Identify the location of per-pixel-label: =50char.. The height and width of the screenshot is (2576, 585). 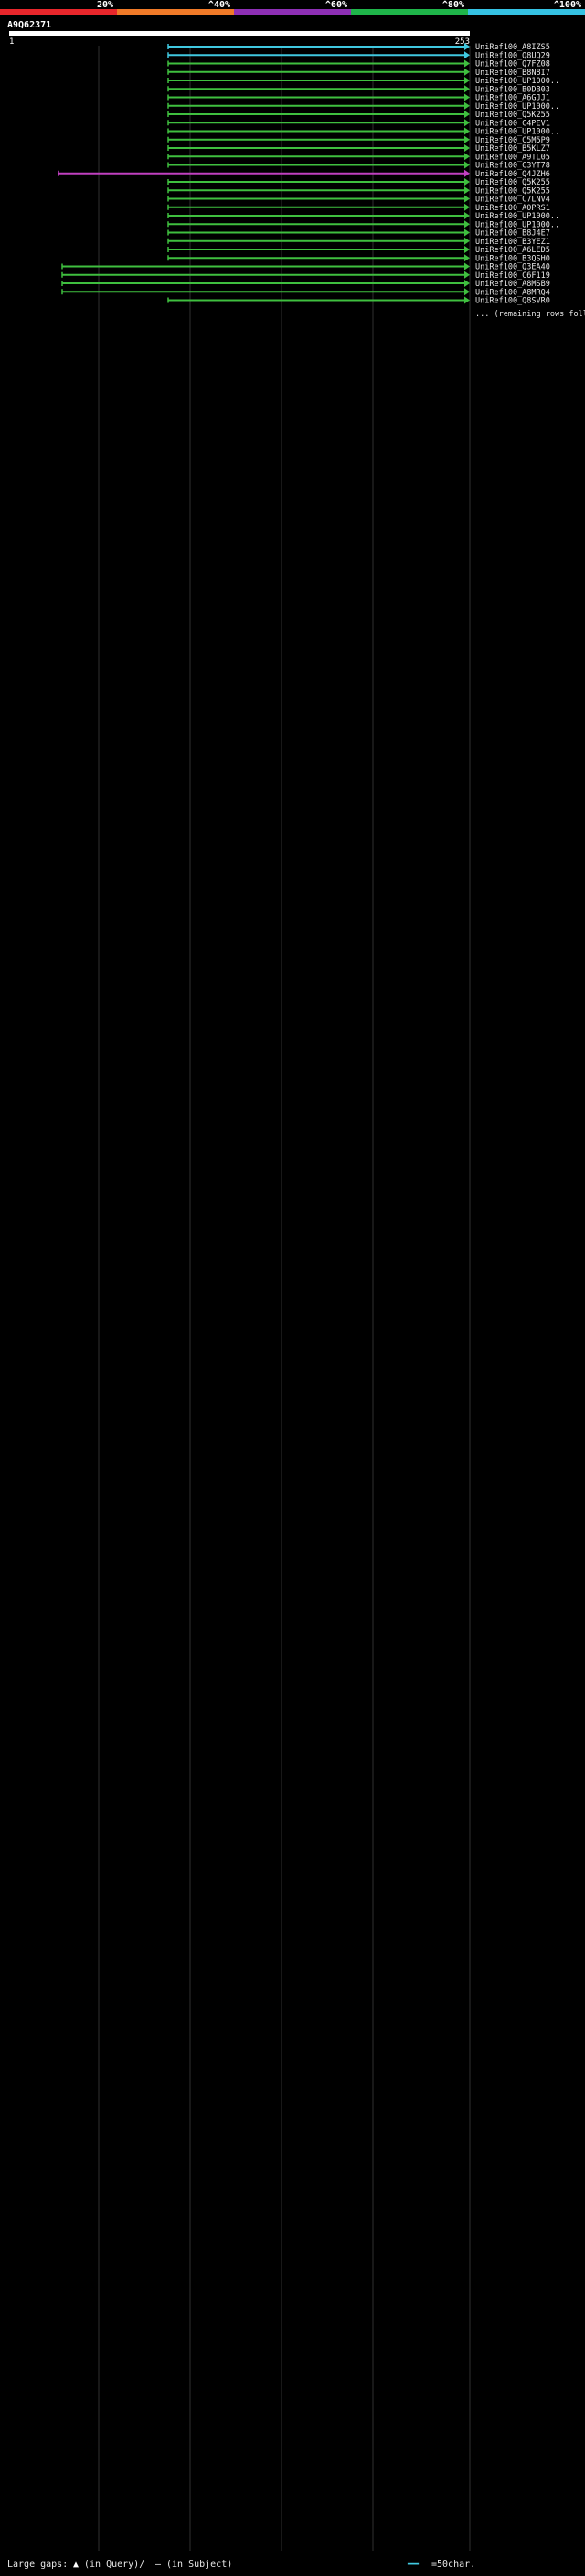
(454, 2565).